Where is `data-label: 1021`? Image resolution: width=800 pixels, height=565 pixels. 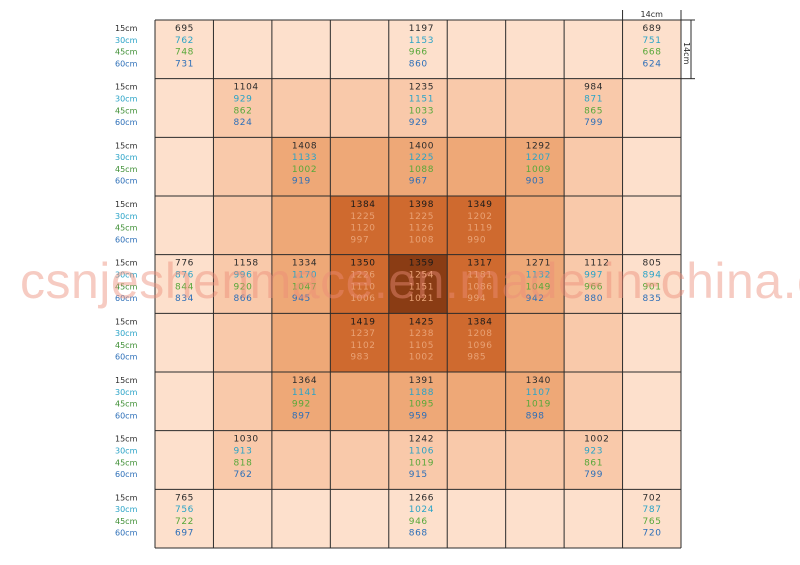
data-label: 1021 is located at coordinates (421, 299).